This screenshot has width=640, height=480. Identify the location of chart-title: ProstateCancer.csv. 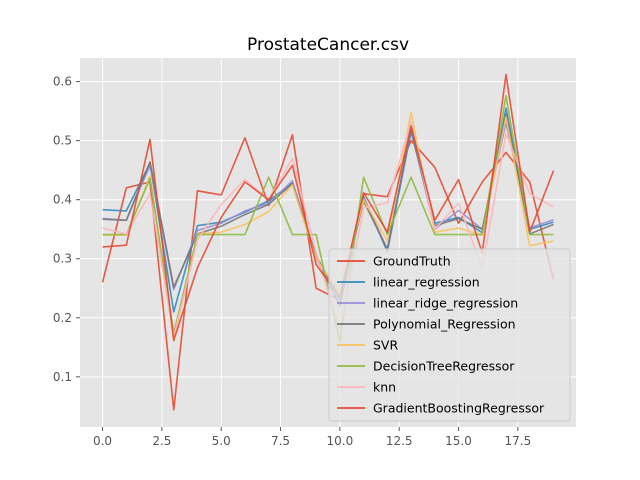
(328, 45).